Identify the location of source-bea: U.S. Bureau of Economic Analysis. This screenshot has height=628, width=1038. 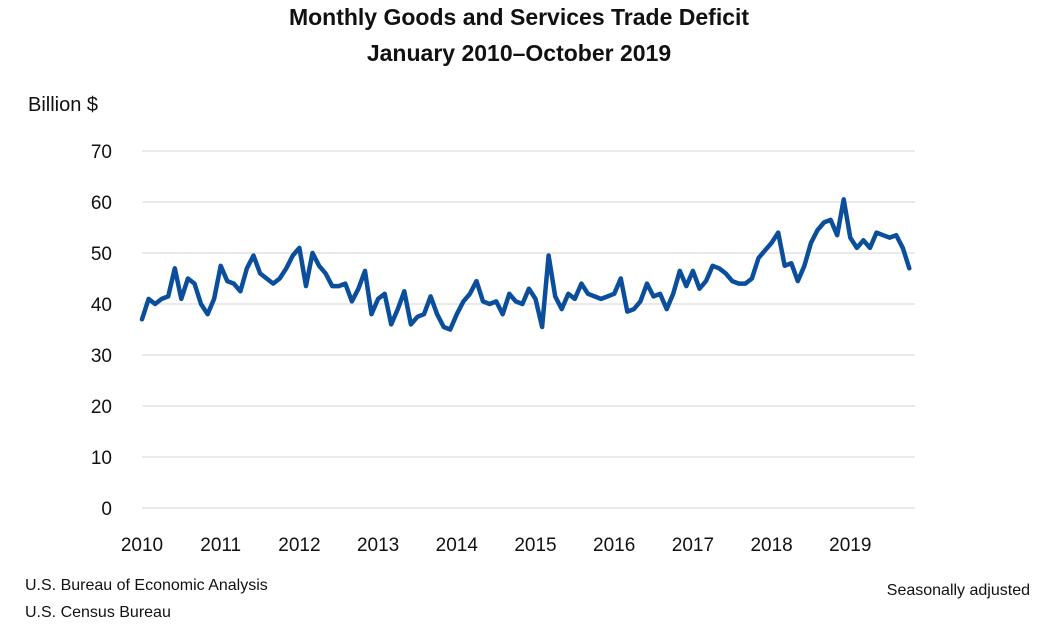
(146, 585).